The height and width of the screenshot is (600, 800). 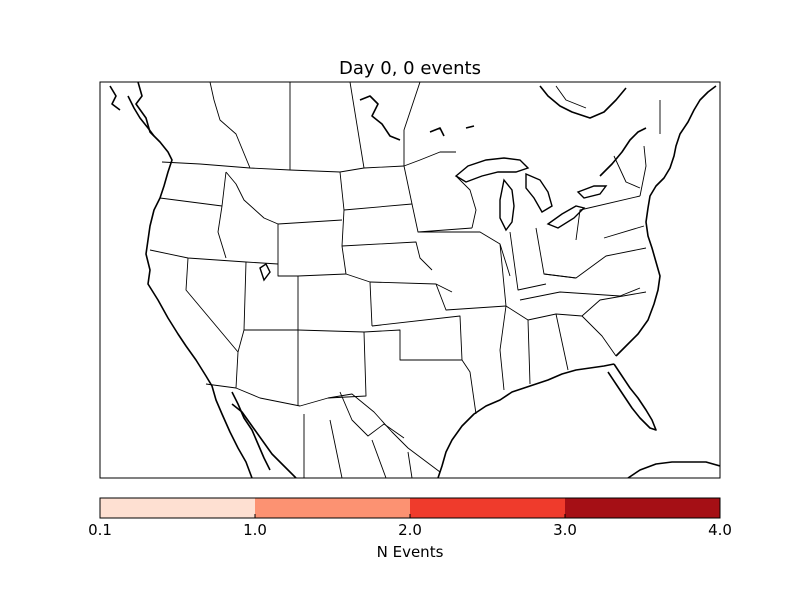 What do you see at coordinates (539, 192) in the screenshot?
I see `lake-huron` at bounding box center [539, 192].